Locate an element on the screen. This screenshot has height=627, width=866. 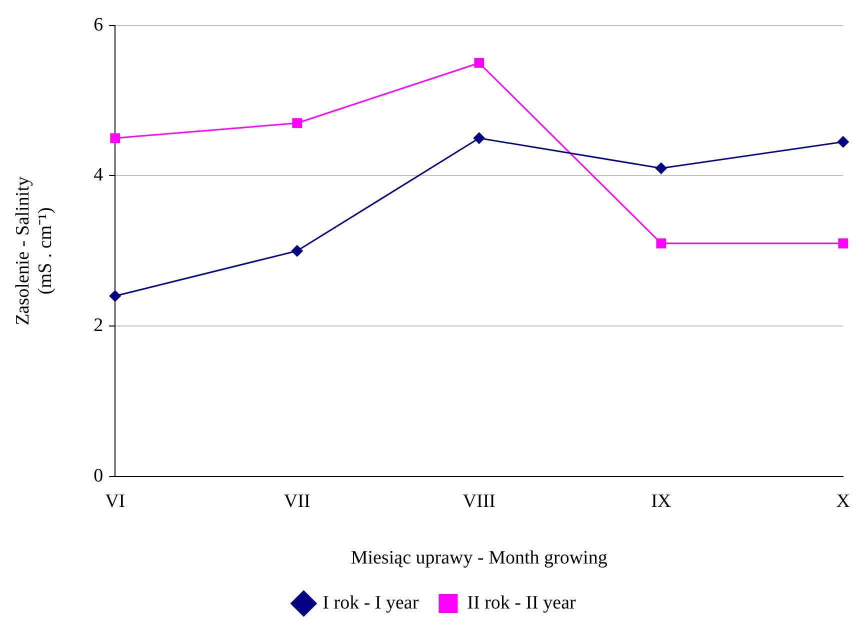
y-tick-label: 0 is located at coordinates (99, 475).